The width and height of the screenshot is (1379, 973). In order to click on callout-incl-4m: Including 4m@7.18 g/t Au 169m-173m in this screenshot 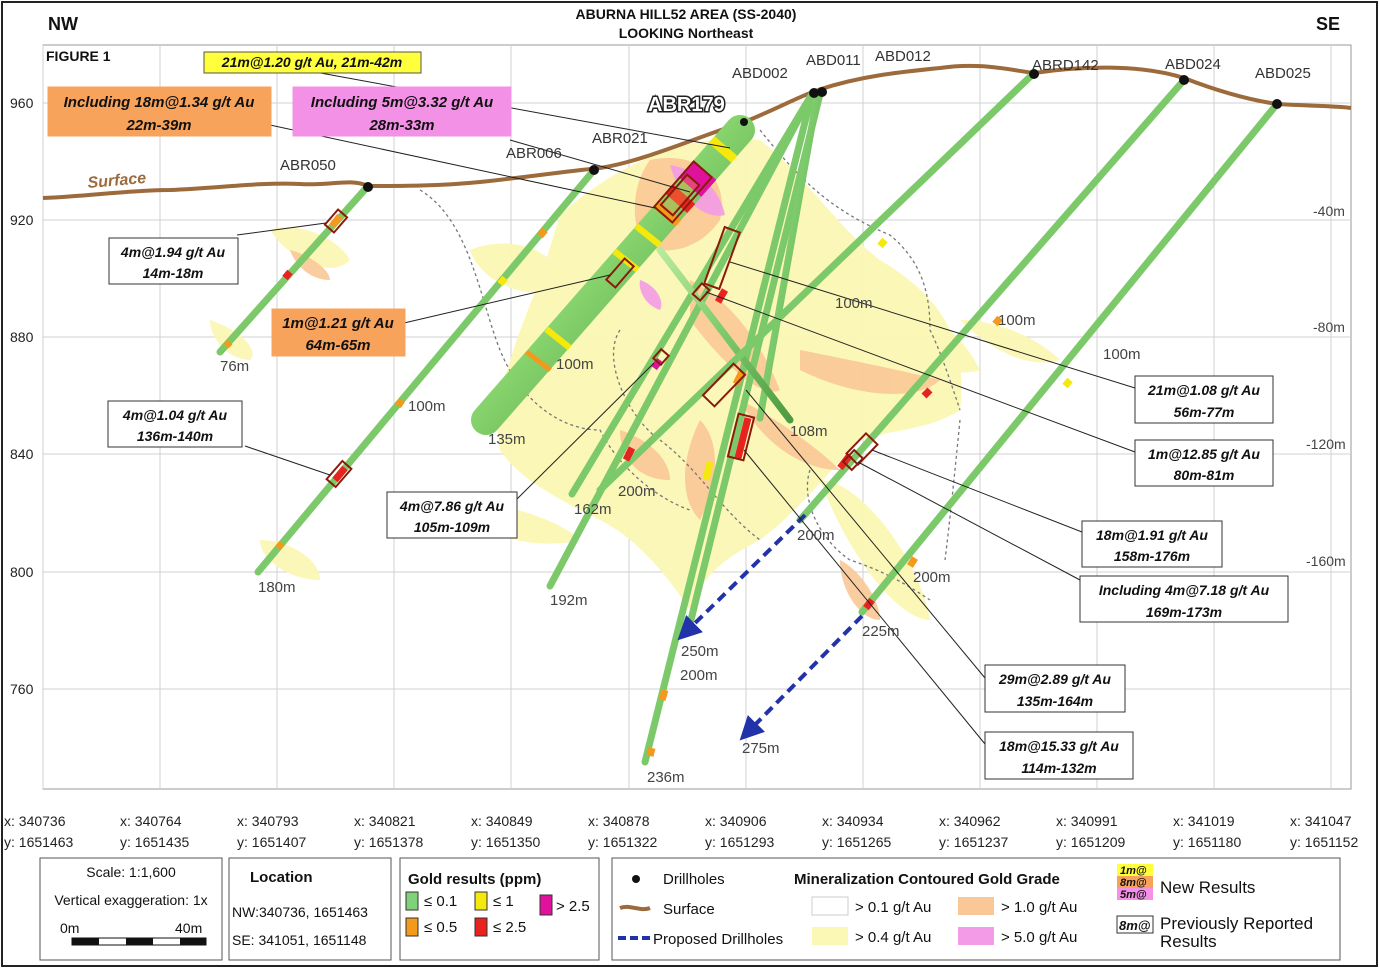, I will do `click(1184, 599)`.